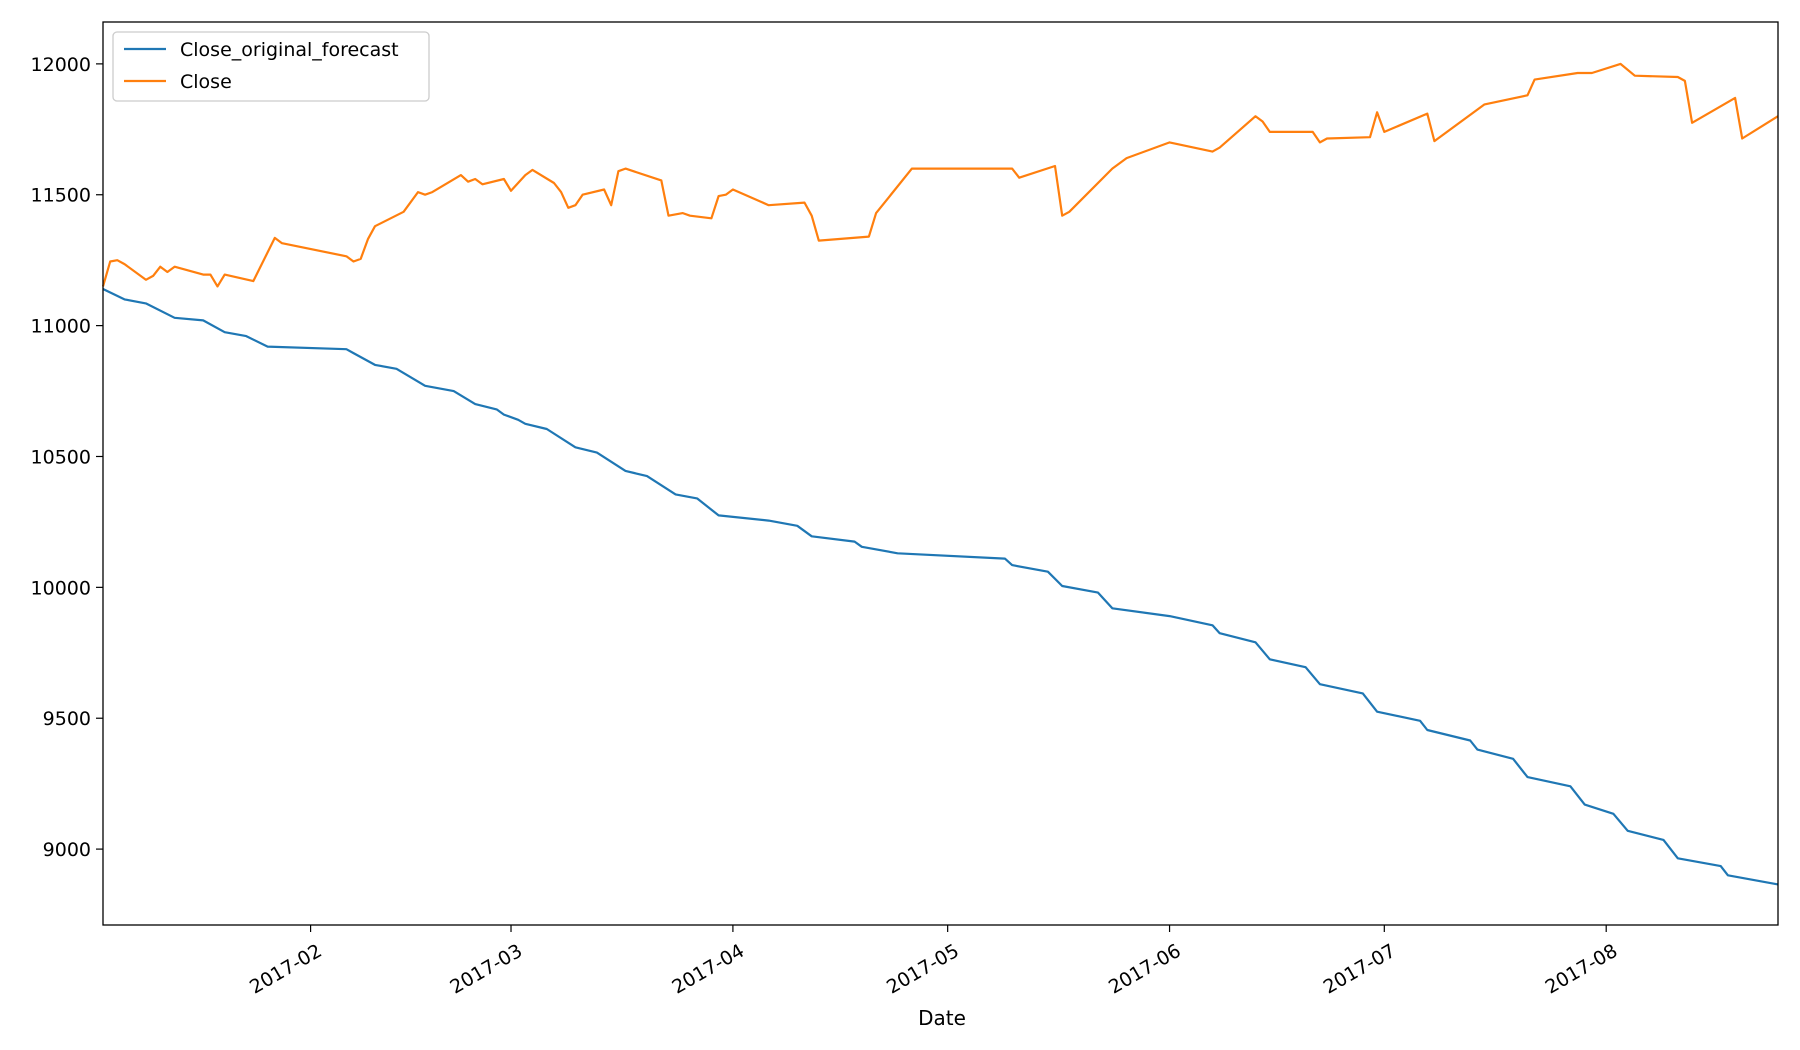 The width and height of the screenshot is (1800, 1050). Describe the element at coordinates (942, 1018) in the screenshot. I see `x-axis-title: Date` at that location.